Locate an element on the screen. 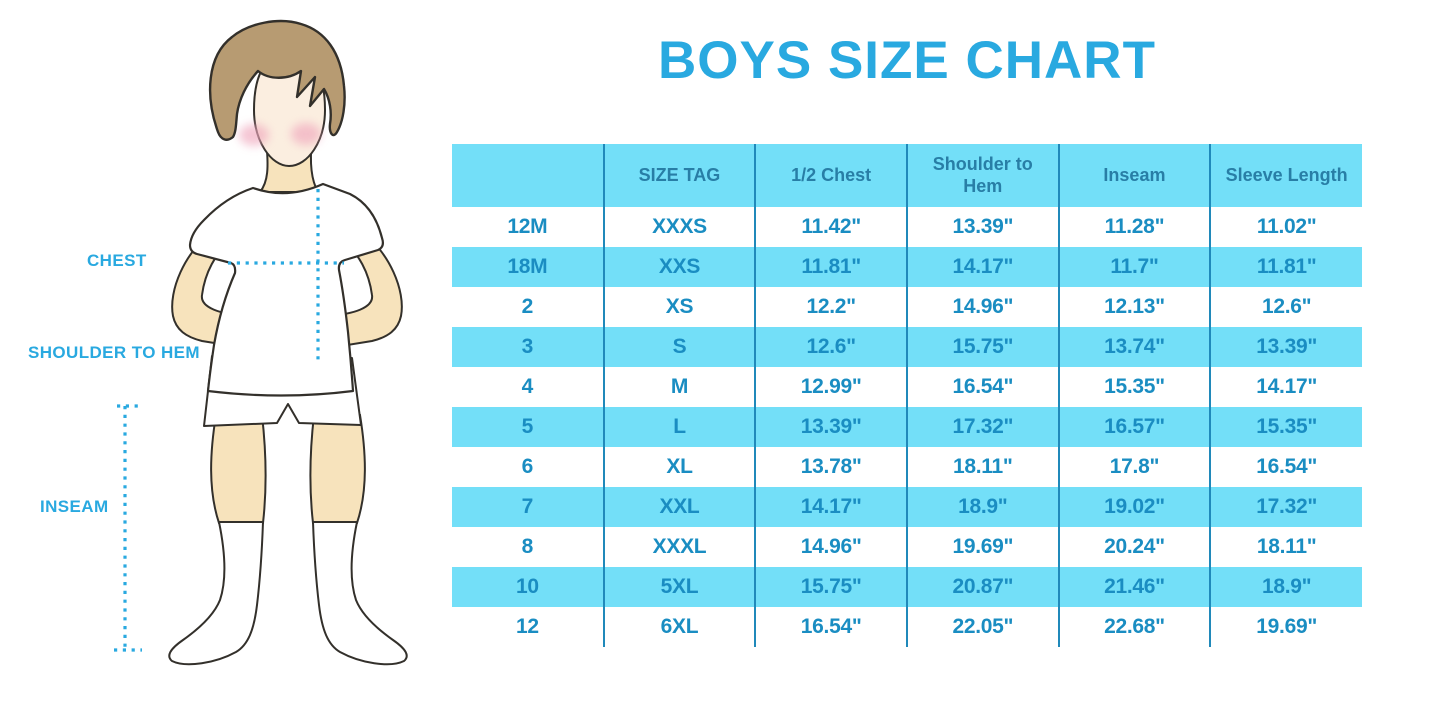  row-size-cell: 4 is located at coordinates (528, 387).